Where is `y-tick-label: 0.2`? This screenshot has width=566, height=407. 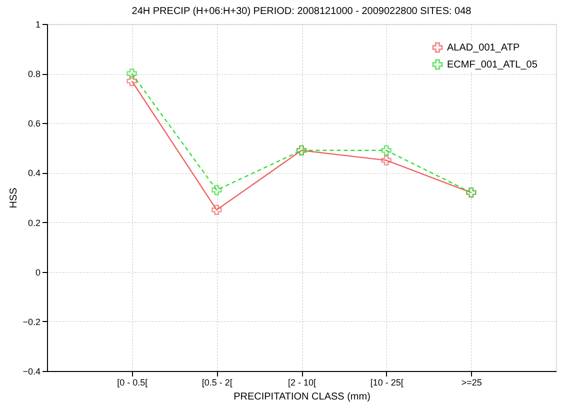 y-tick-label: 0.2 is located at coordinates (34, 223).